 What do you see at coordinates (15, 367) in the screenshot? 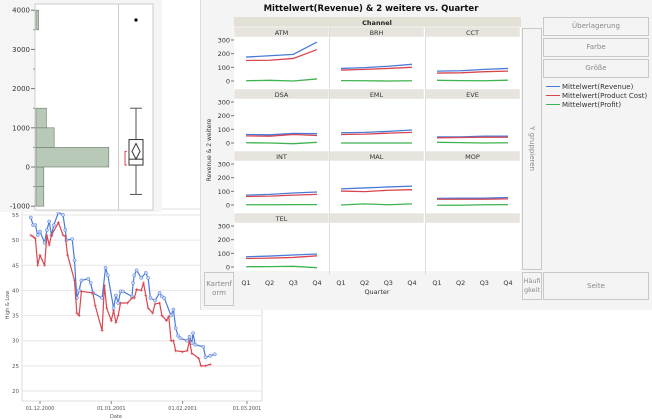
I see `y-tick-label: 25` at bounding box center [15, 367].